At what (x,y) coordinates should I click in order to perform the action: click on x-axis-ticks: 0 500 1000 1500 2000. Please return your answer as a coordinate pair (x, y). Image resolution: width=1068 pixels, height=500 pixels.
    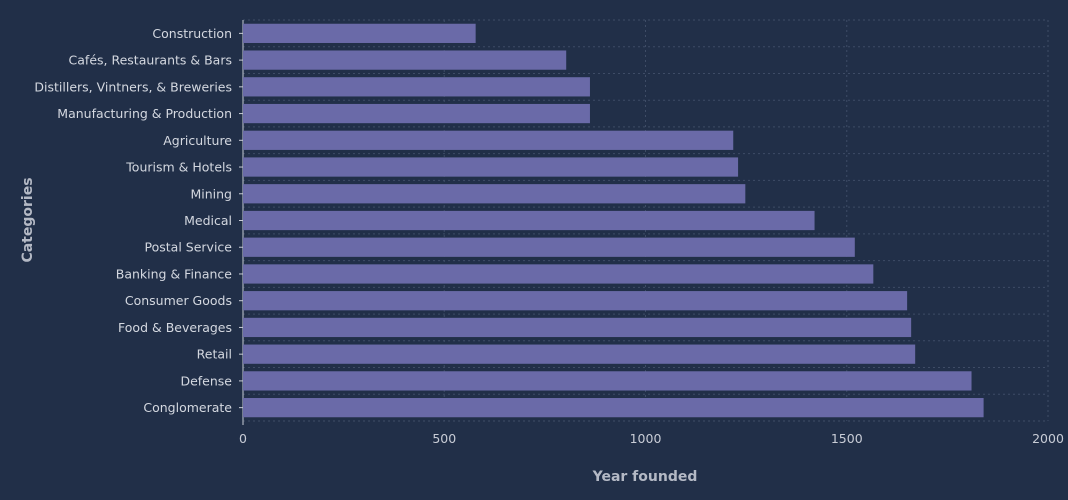
    Looking at the image, I should click on (651, 438).